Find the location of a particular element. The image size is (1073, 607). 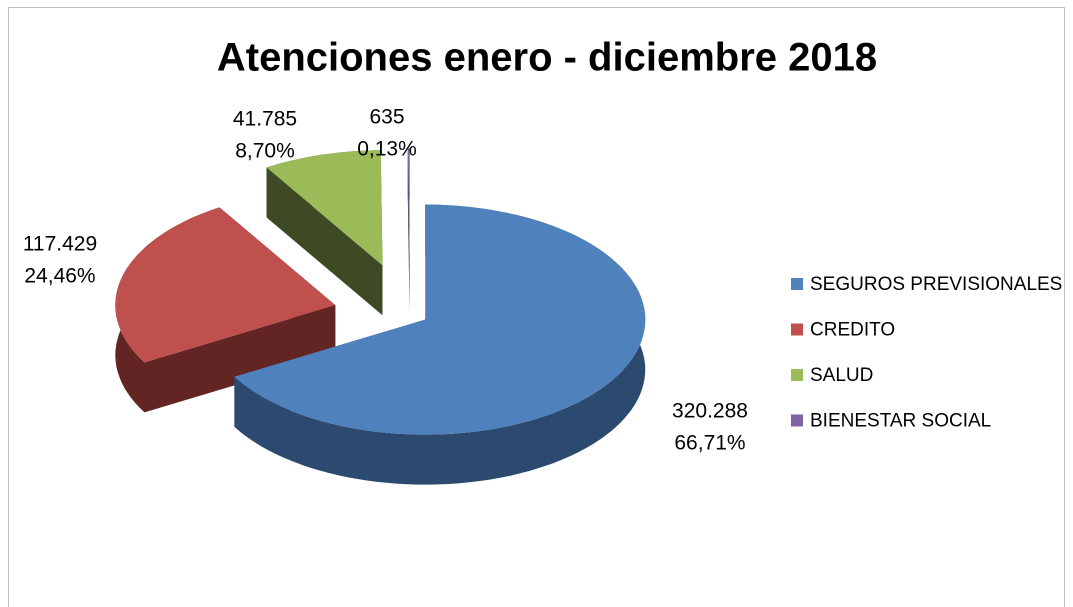

slice-side is located at coordinates (240, 359).